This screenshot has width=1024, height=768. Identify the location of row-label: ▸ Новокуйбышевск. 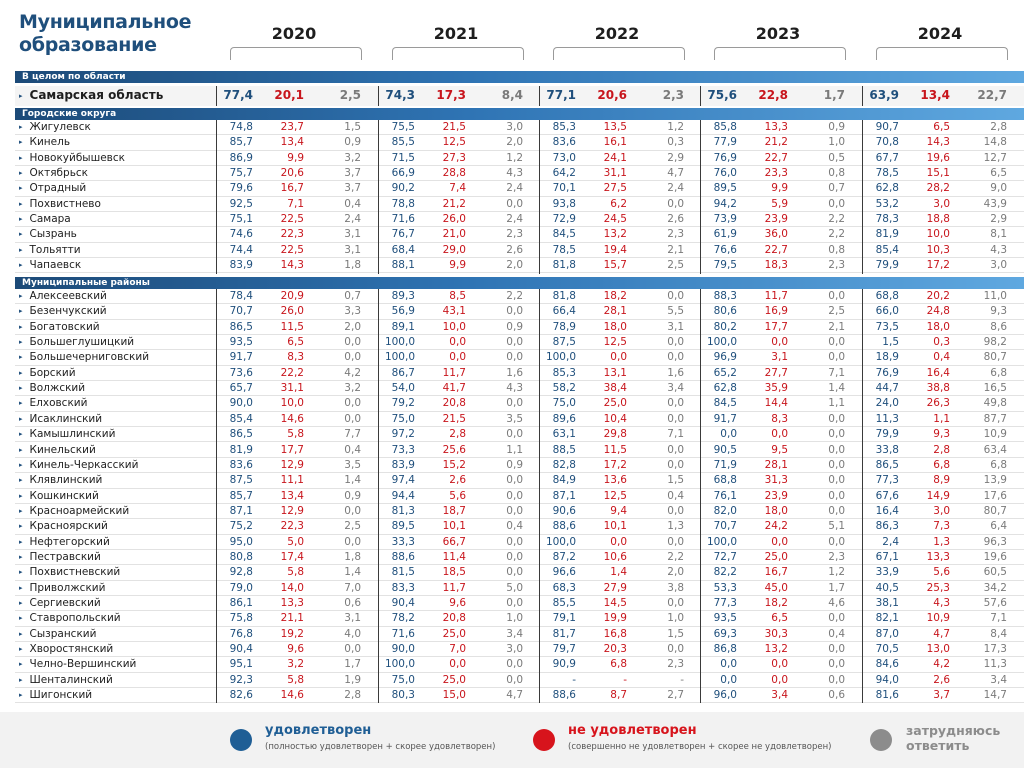
(72, 159).